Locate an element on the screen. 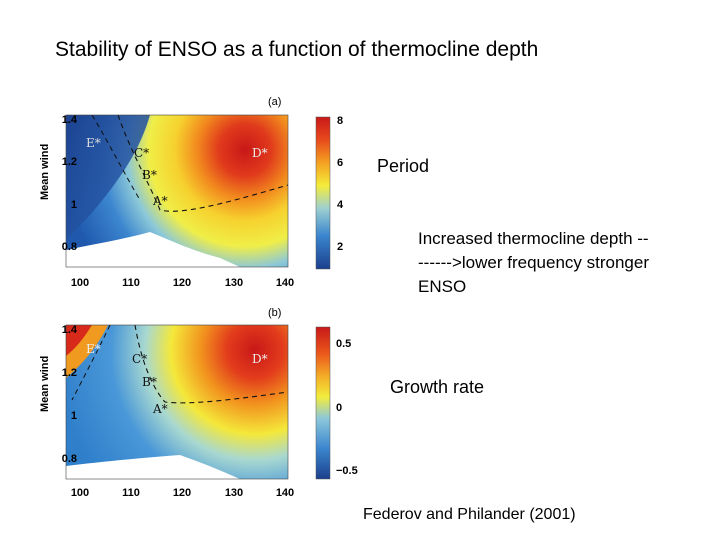 Image resolution: width=720 pixels, height=540 pixels. cbar-tick-b: 0.5 is located at coordinates (343, 344).